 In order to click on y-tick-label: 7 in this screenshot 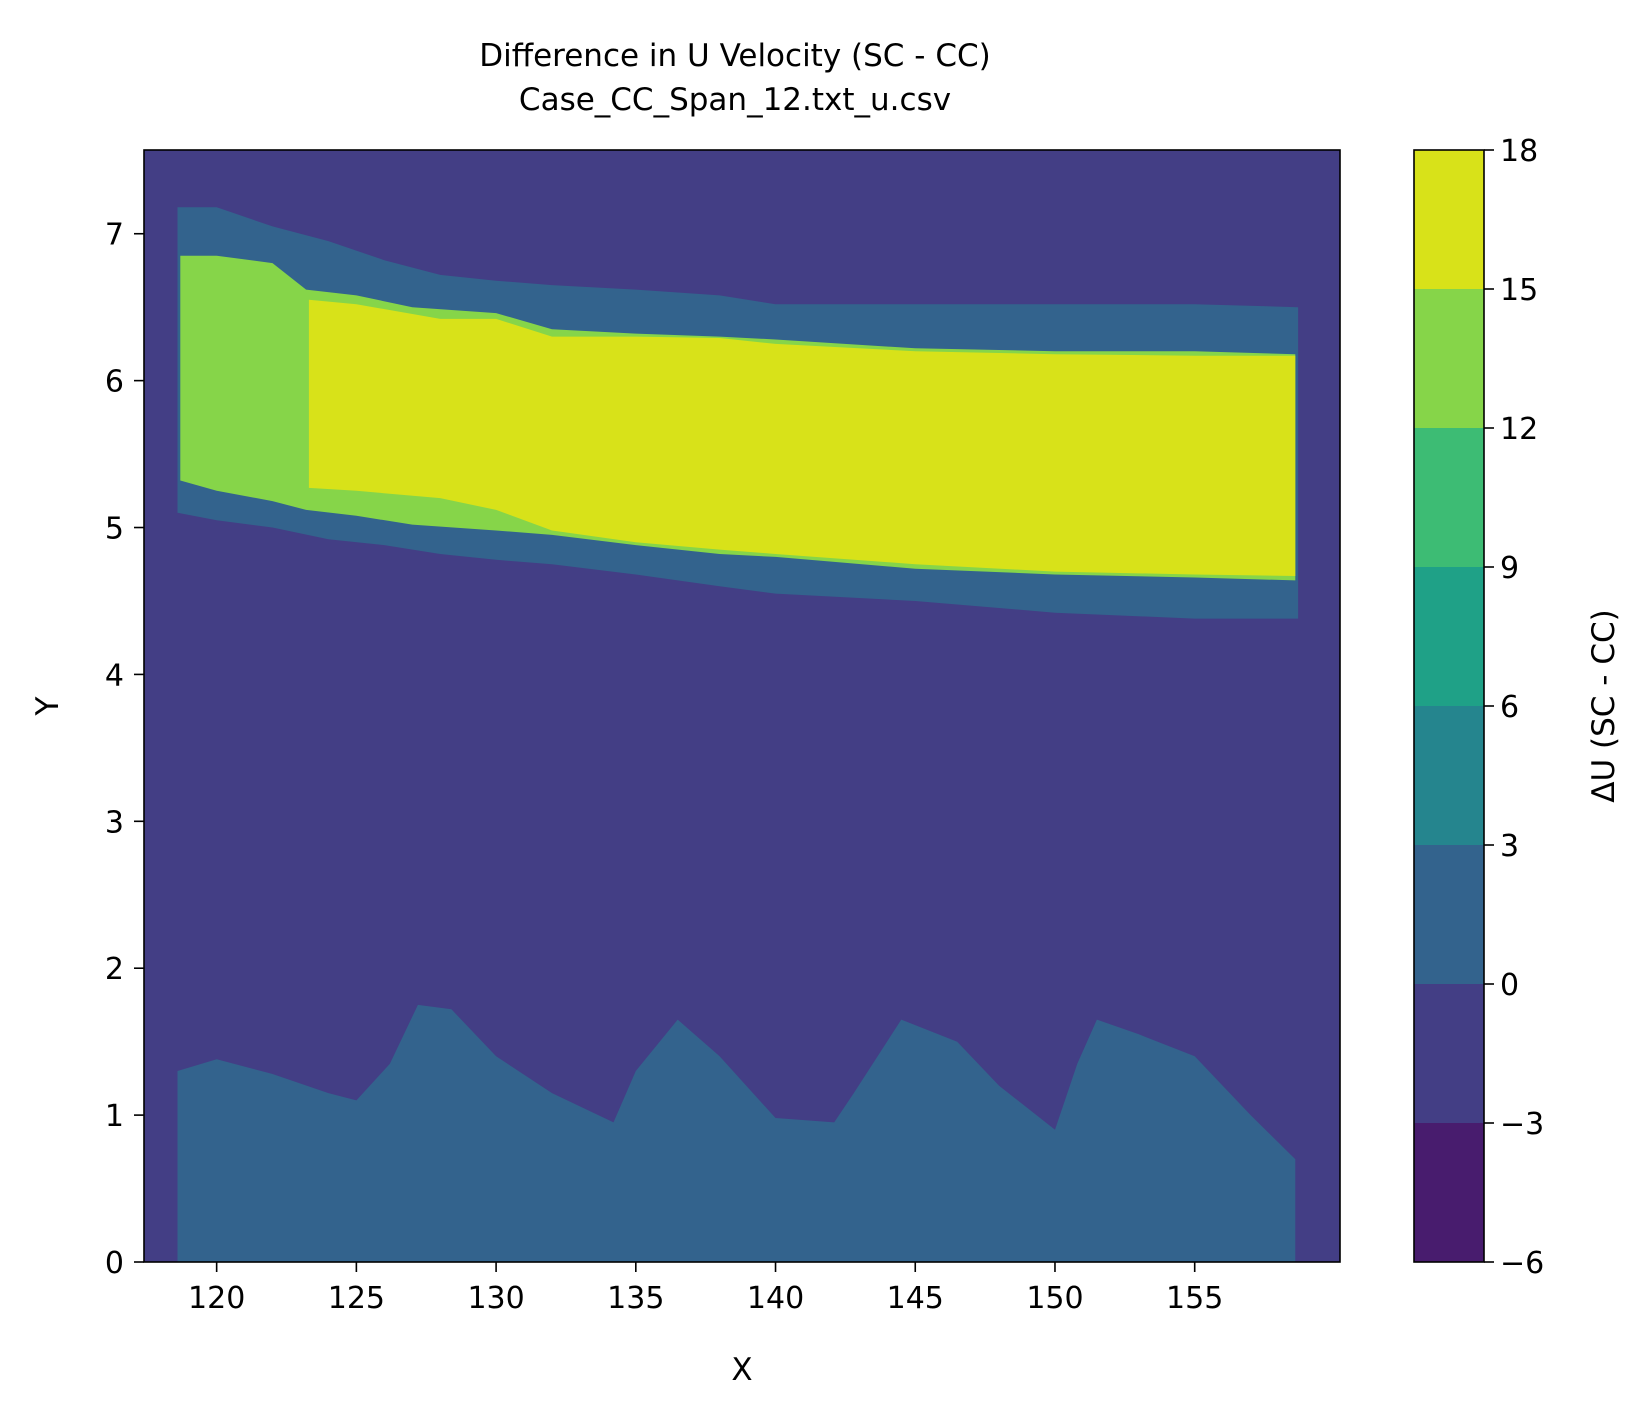, I will do `click(114, 235)`.